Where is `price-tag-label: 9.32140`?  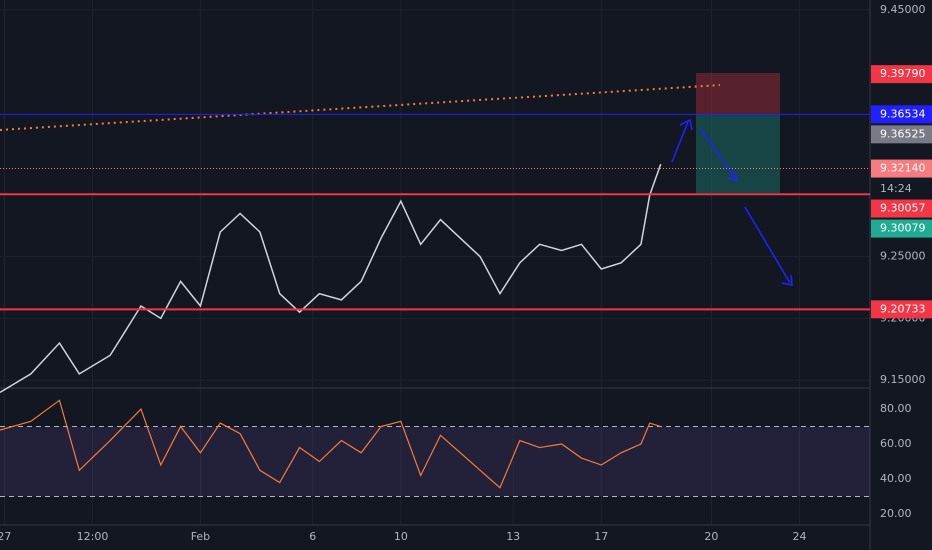
price-tag-label: 9.32140 is located at coordinates (903, 168).